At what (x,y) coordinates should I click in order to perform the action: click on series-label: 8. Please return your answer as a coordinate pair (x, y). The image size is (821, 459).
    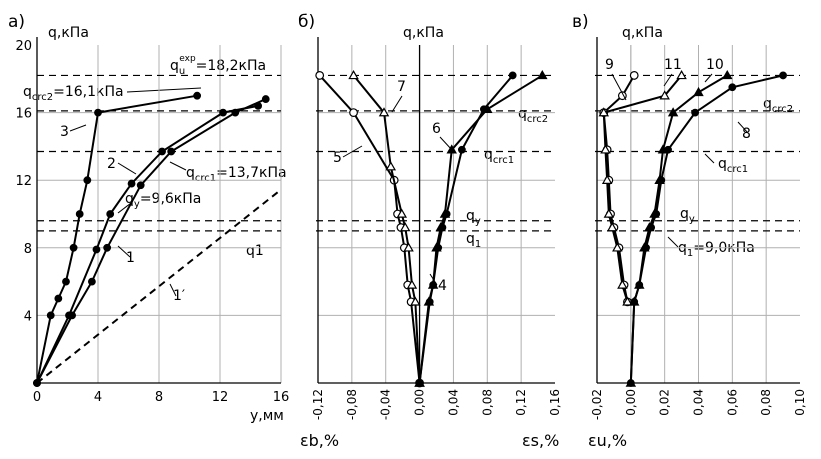
    Looking at the image, I should click on (746, 134).